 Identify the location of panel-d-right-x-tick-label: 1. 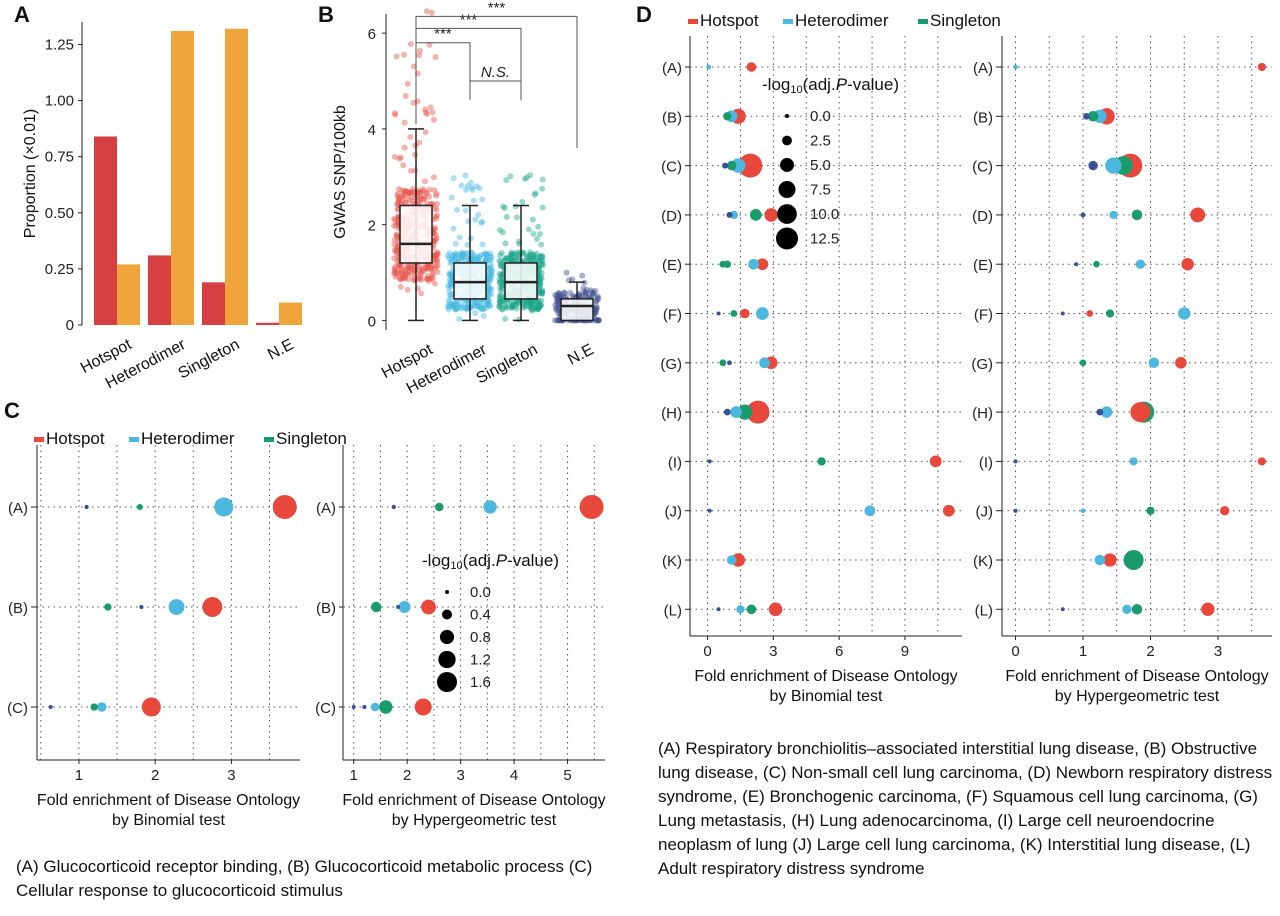
(1083, 651).